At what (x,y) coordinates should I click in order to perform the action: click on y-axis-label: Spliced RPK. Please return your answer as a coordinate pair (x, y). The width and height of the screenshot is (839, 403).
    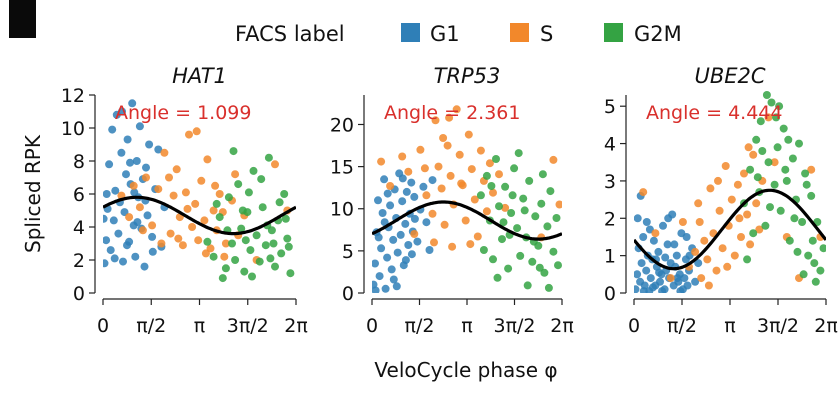
    Looking at the image, I should click on (33, 193).